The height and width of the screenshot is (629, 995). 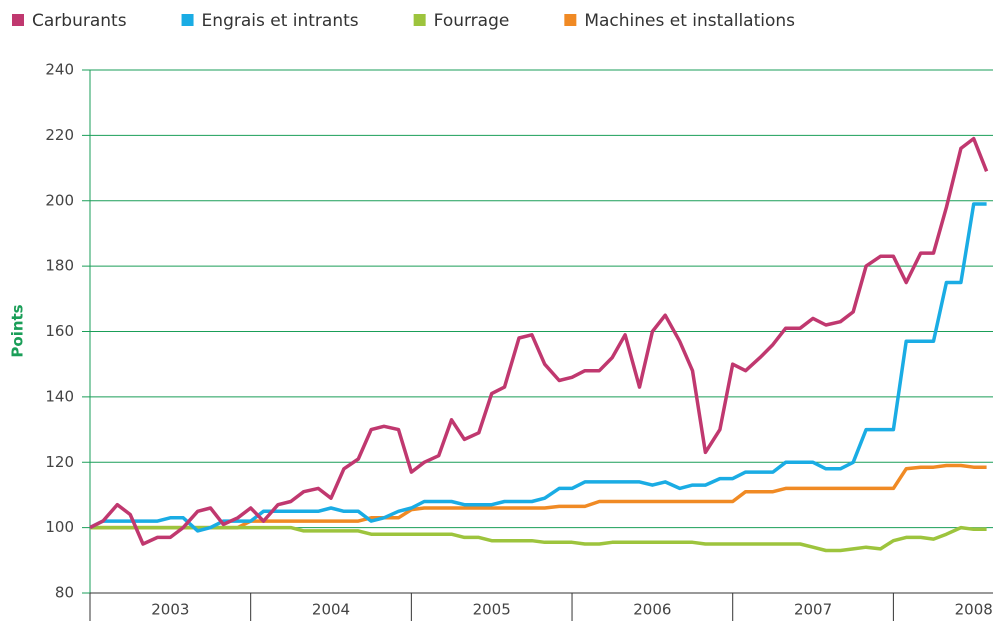 I want to click on x-tick-label: 2008, so click(x=974, y=610).